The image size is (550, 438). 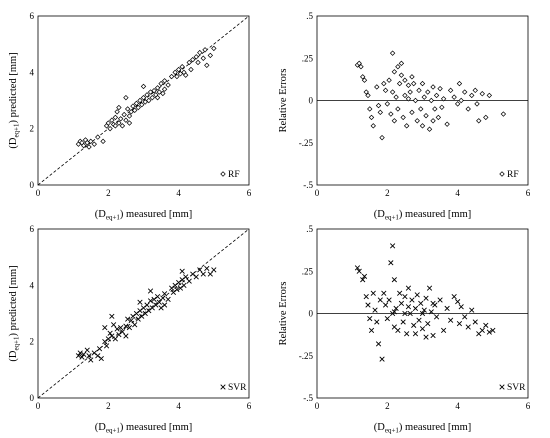 What do you see at coordinates (528, 193) in the screenshot?
I see `x-tick-label: 6` at bounding box center [528, 193].